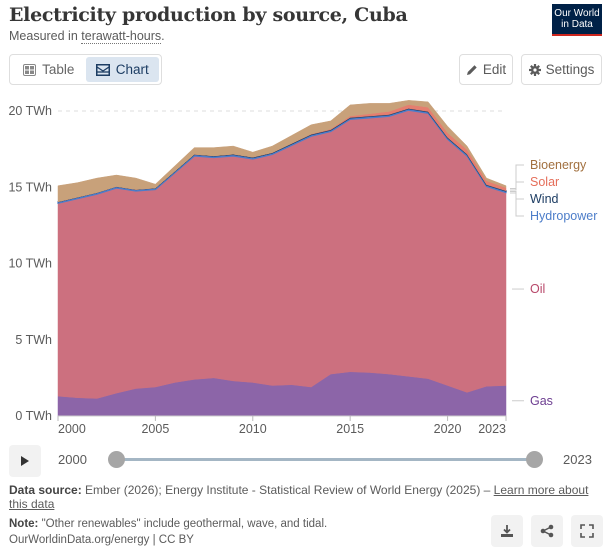 Image resolution: width=610 pixels, height=557 pixels. Describe the element at coordinates (577, 24) in the screenshot. I see `logo-line-2: in Data` at that location.